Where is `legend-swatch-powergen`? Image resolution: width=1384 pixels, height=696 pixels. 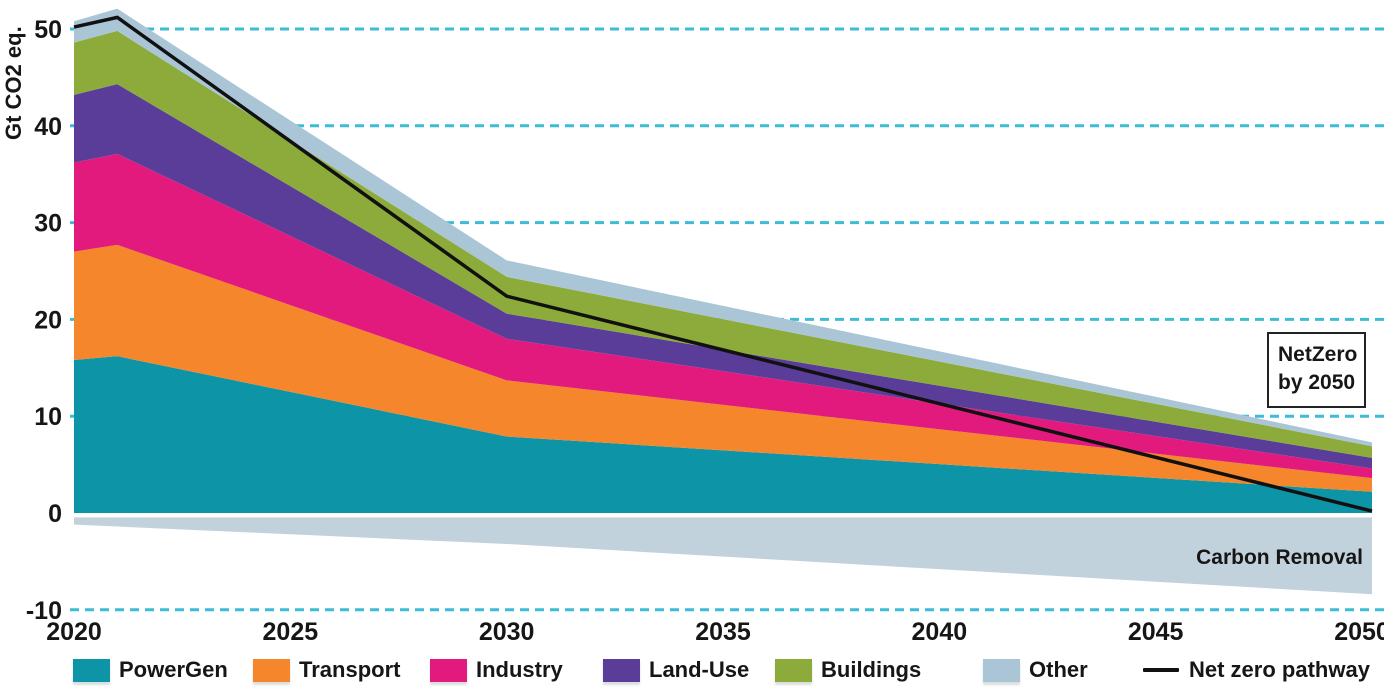 legend-swatch-powergen is located at coordinates (91, 670).